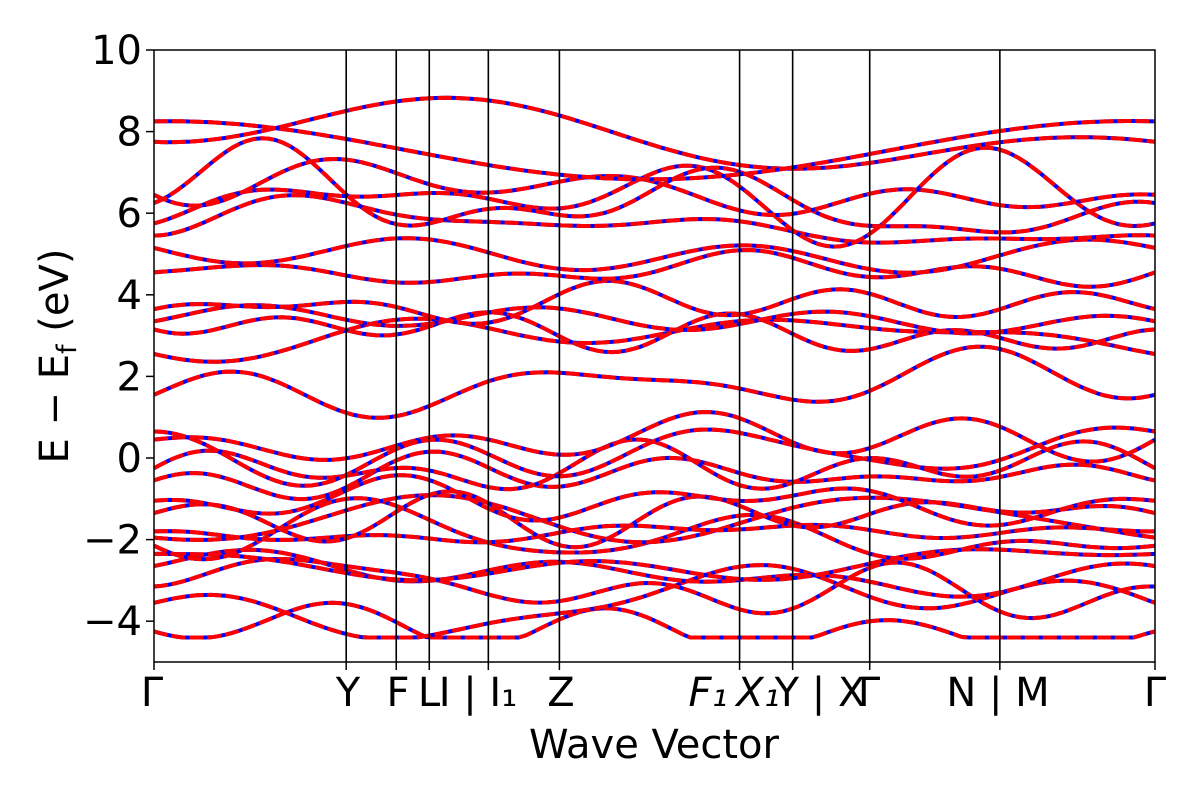 The width and height of the screenshot is (1200, 800). Describe the element at coordinates (129, 377) in the screenshot. I see `y-tick-label: 2` at that location.